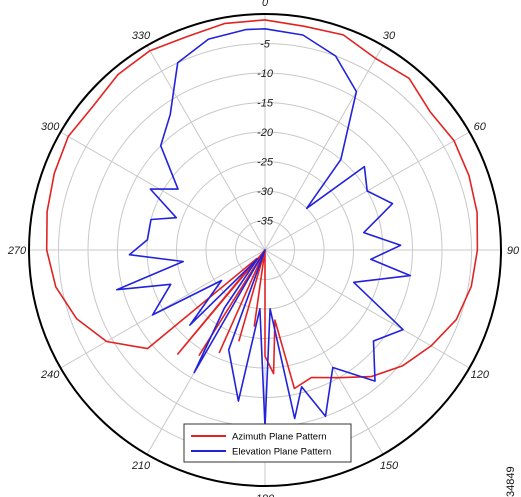 The width and height of the screenshot is (521, 497). Describe the element at coordinates (17, 251) in the screenshot. I see `angle-label: 270` at that location.